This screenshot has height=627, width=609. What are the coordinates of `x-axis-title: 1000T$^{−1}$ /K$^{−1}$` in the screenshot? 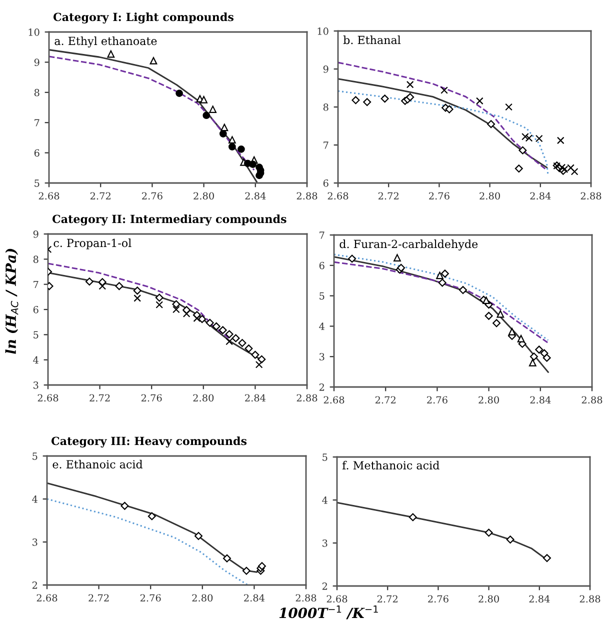 It's located at (328, 613).